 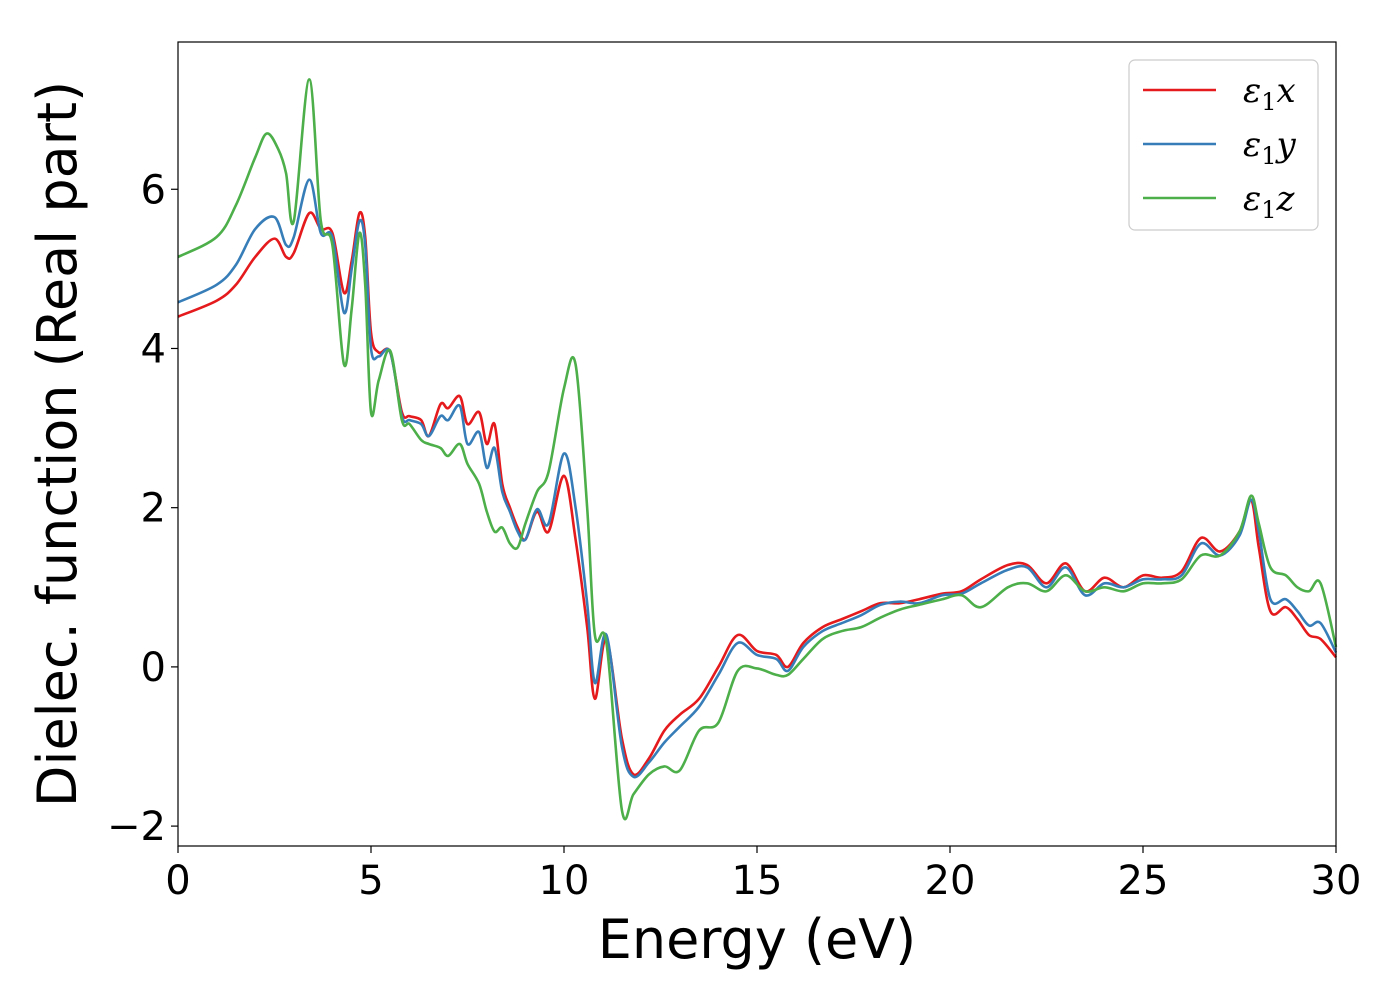 What do you see at coordinates (136, 827) in the screenshot?
I see `y-tick-label: −2` at bounding box center [136, 827].